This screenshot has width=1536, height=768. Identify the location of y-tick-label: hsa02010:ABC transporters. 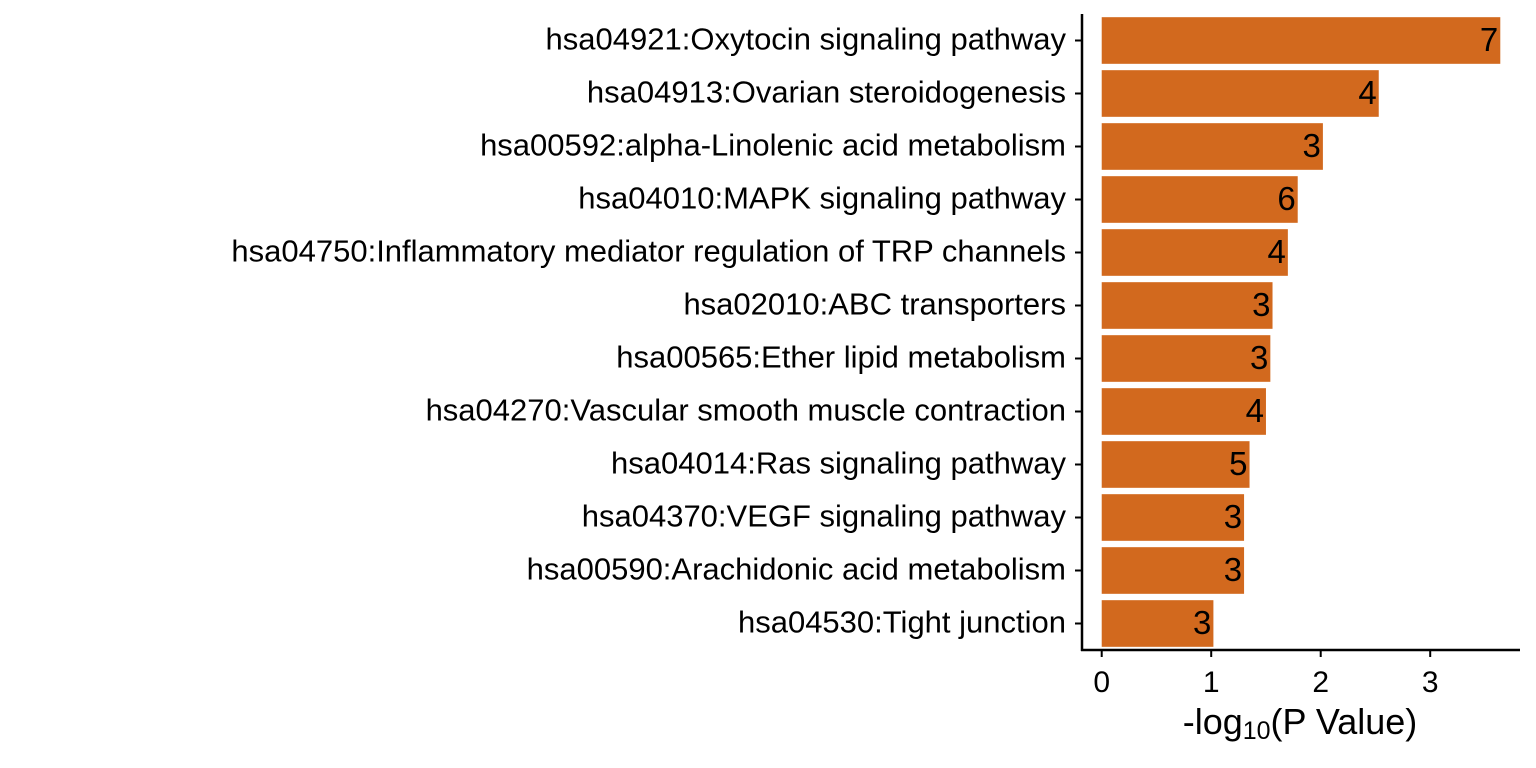
(874, 304).